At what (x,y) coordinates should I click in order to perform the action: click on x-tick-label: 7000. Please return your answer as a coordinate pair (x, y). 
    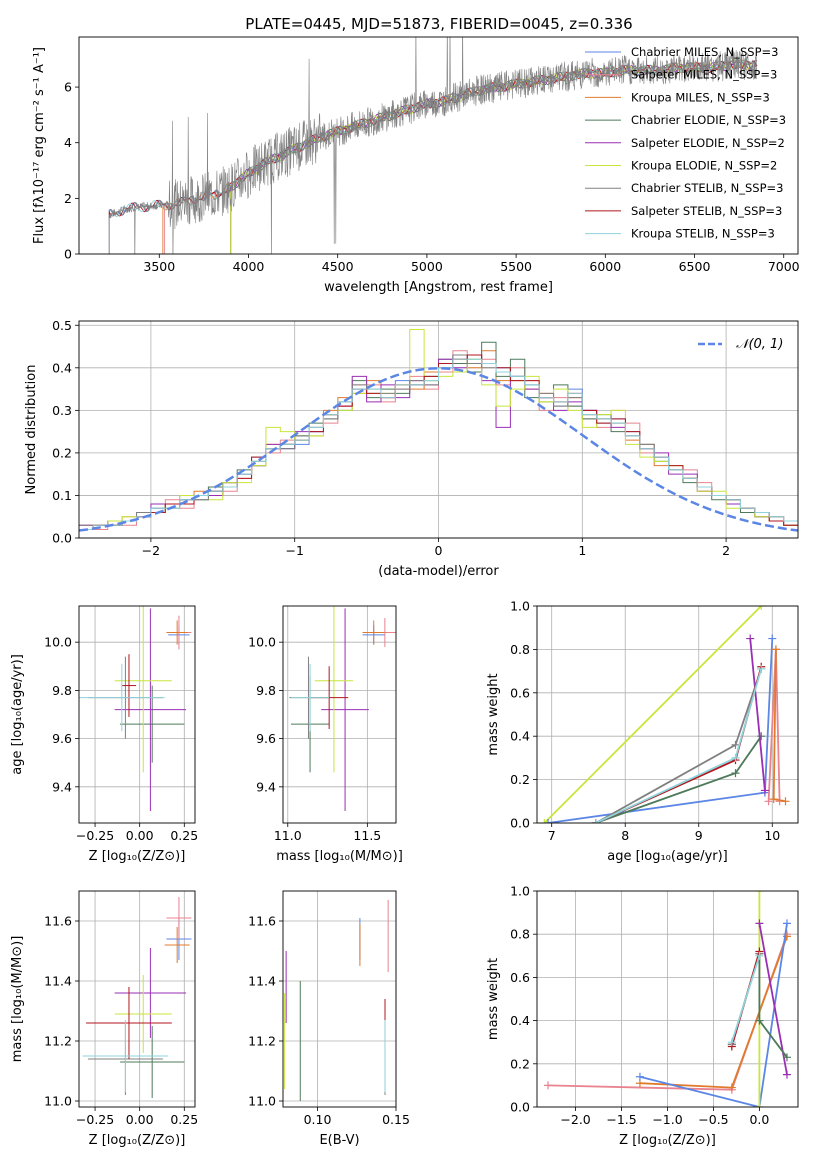
    Looking at the image, I should click on (784, 266).